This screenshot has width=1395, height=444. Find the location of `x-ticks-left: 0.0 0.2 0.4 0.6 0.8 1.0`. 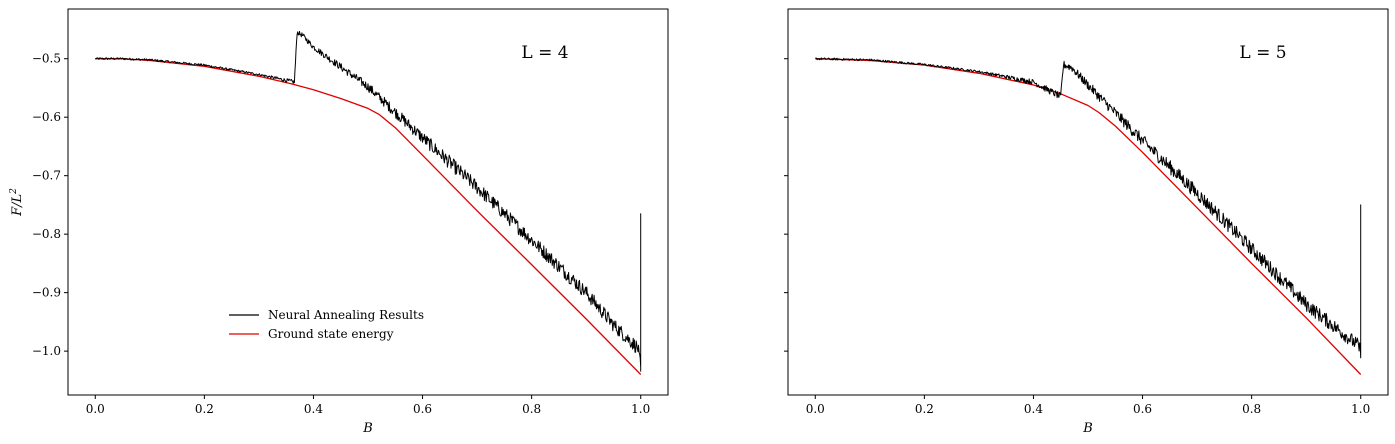

x-ticks-left: 0.0 0.2 0.4 0.6 0.8 1.0 is located at coordinates (368, 405).